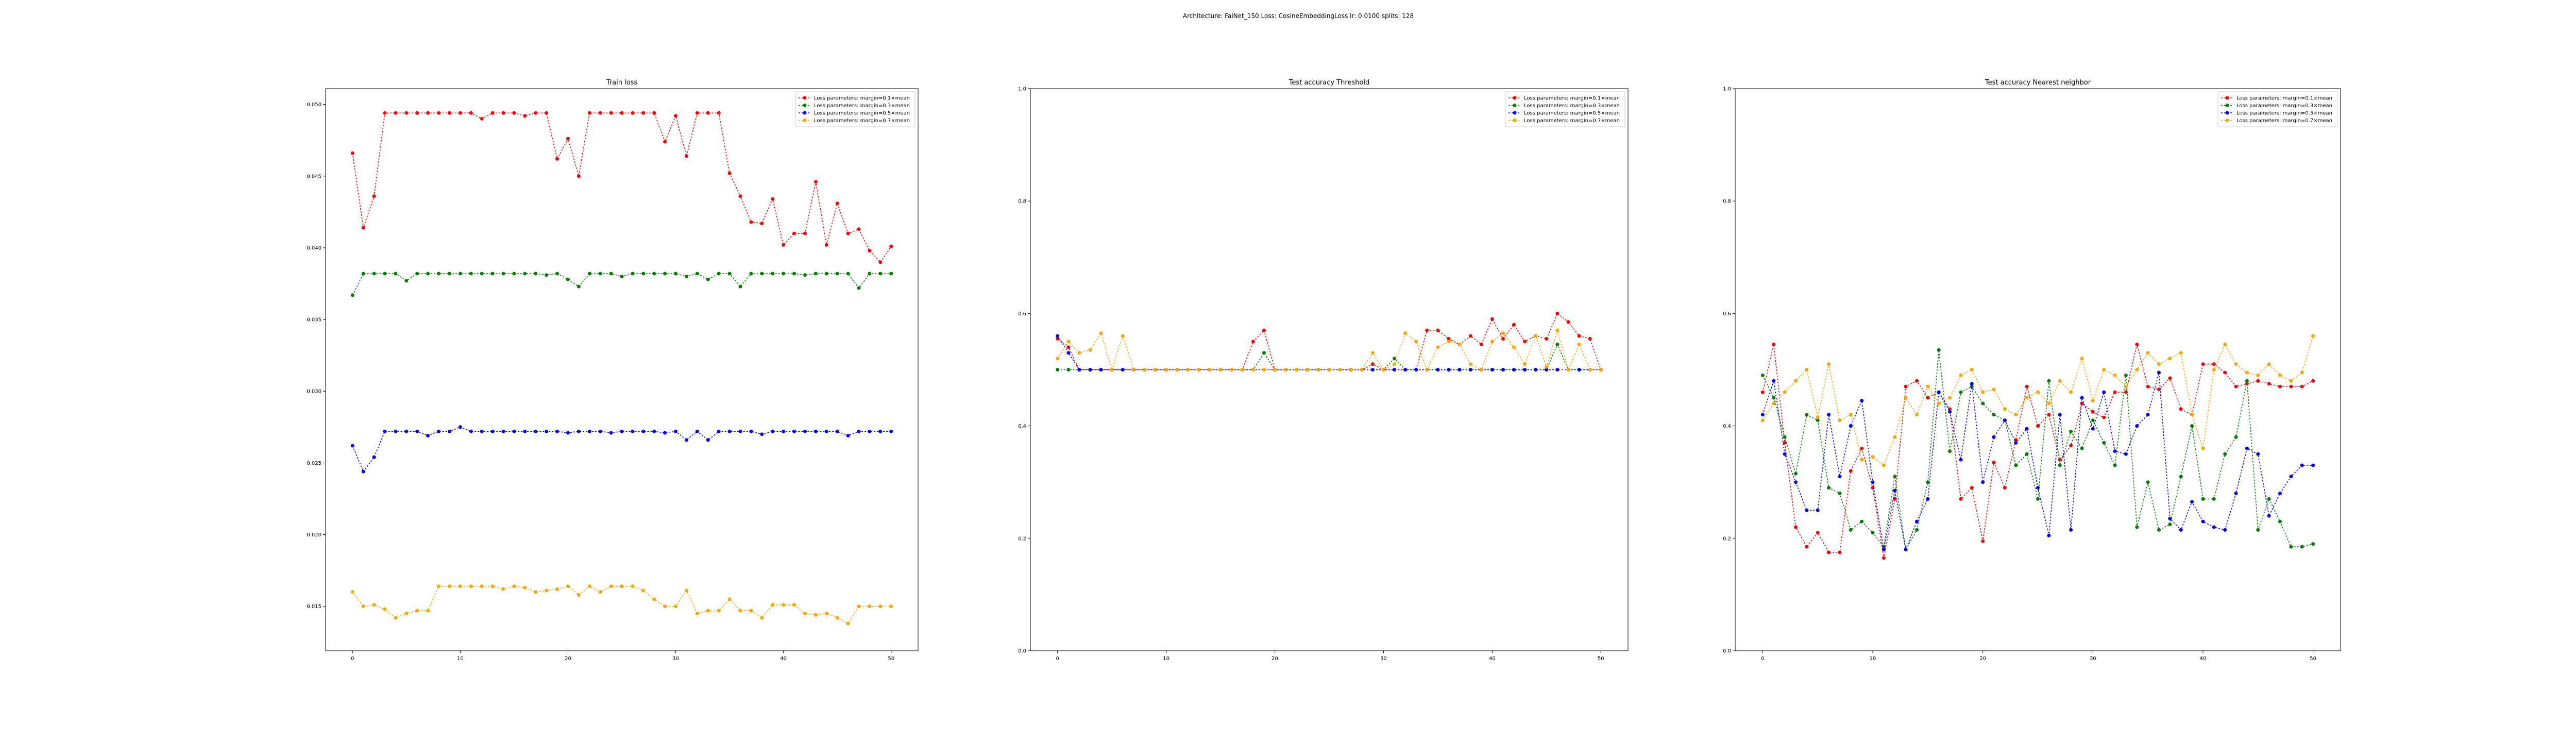 This screenshot has width=2576, height=742. I want to click on chart-title: Train loss, so click(622, 83).